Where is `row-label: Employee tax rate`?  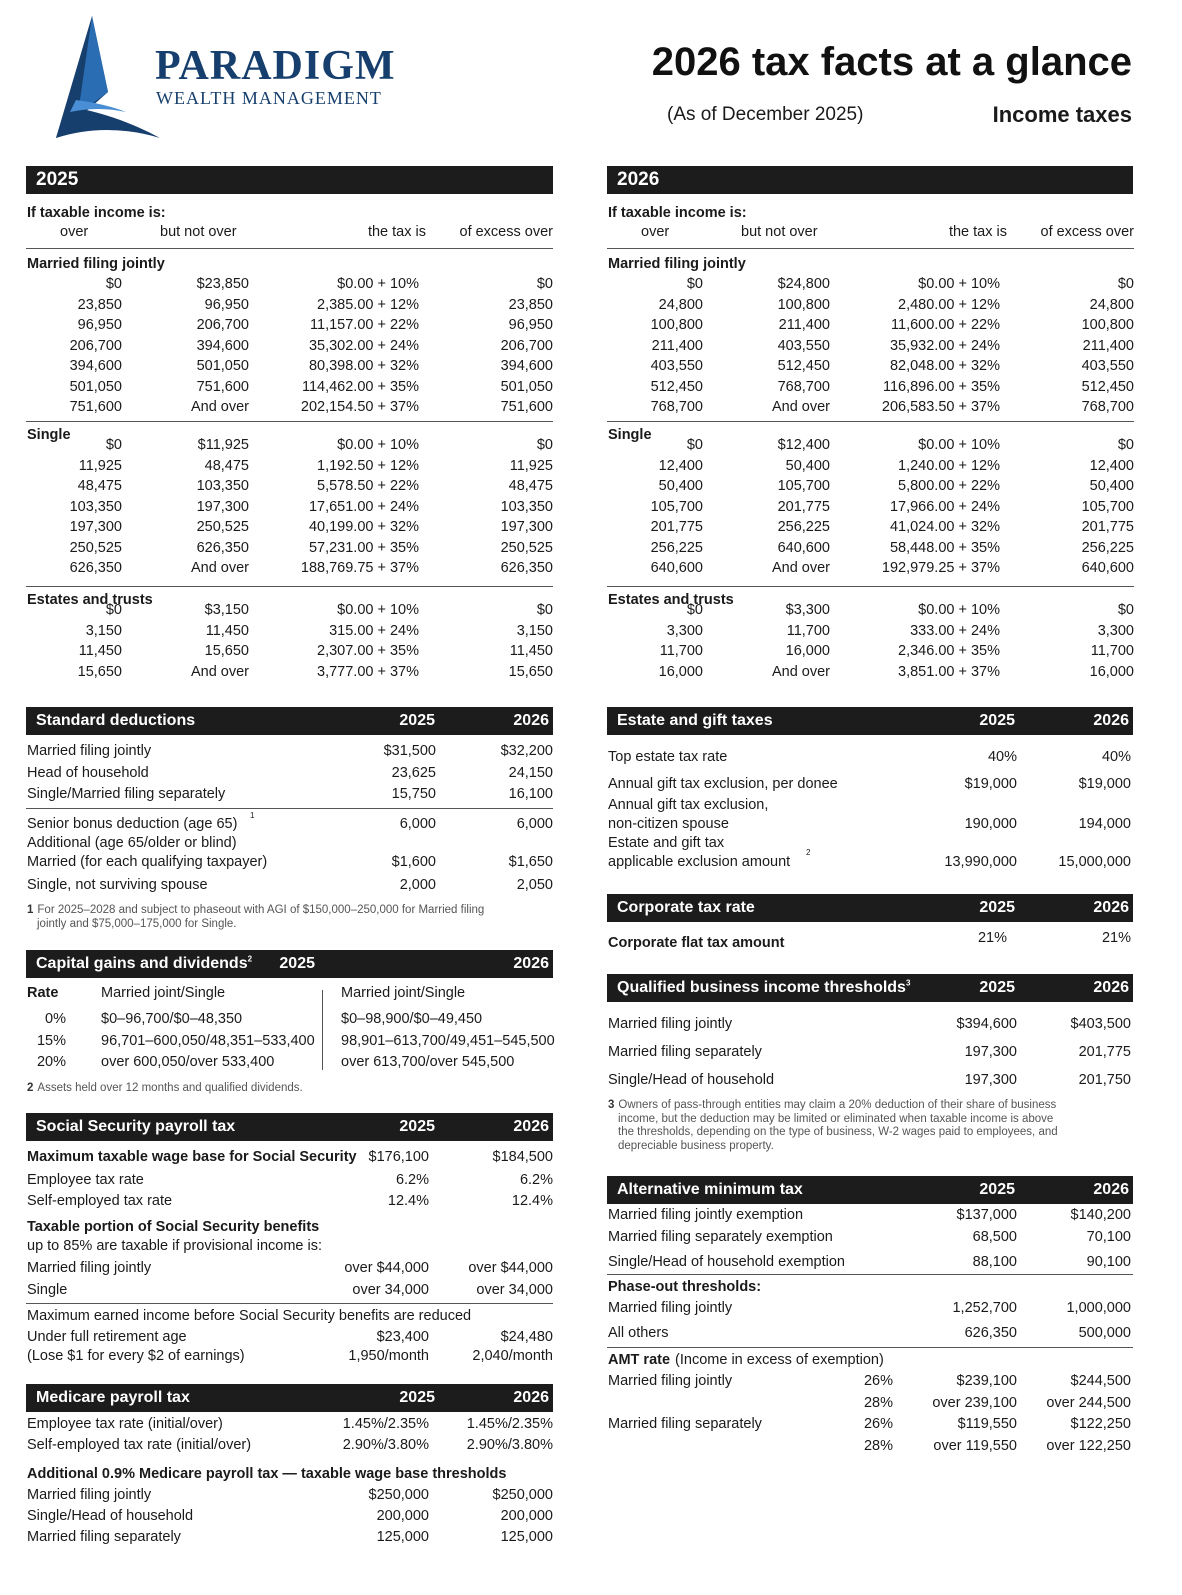
row-label: Employee tax rate is located at coordinates (85, 1180).